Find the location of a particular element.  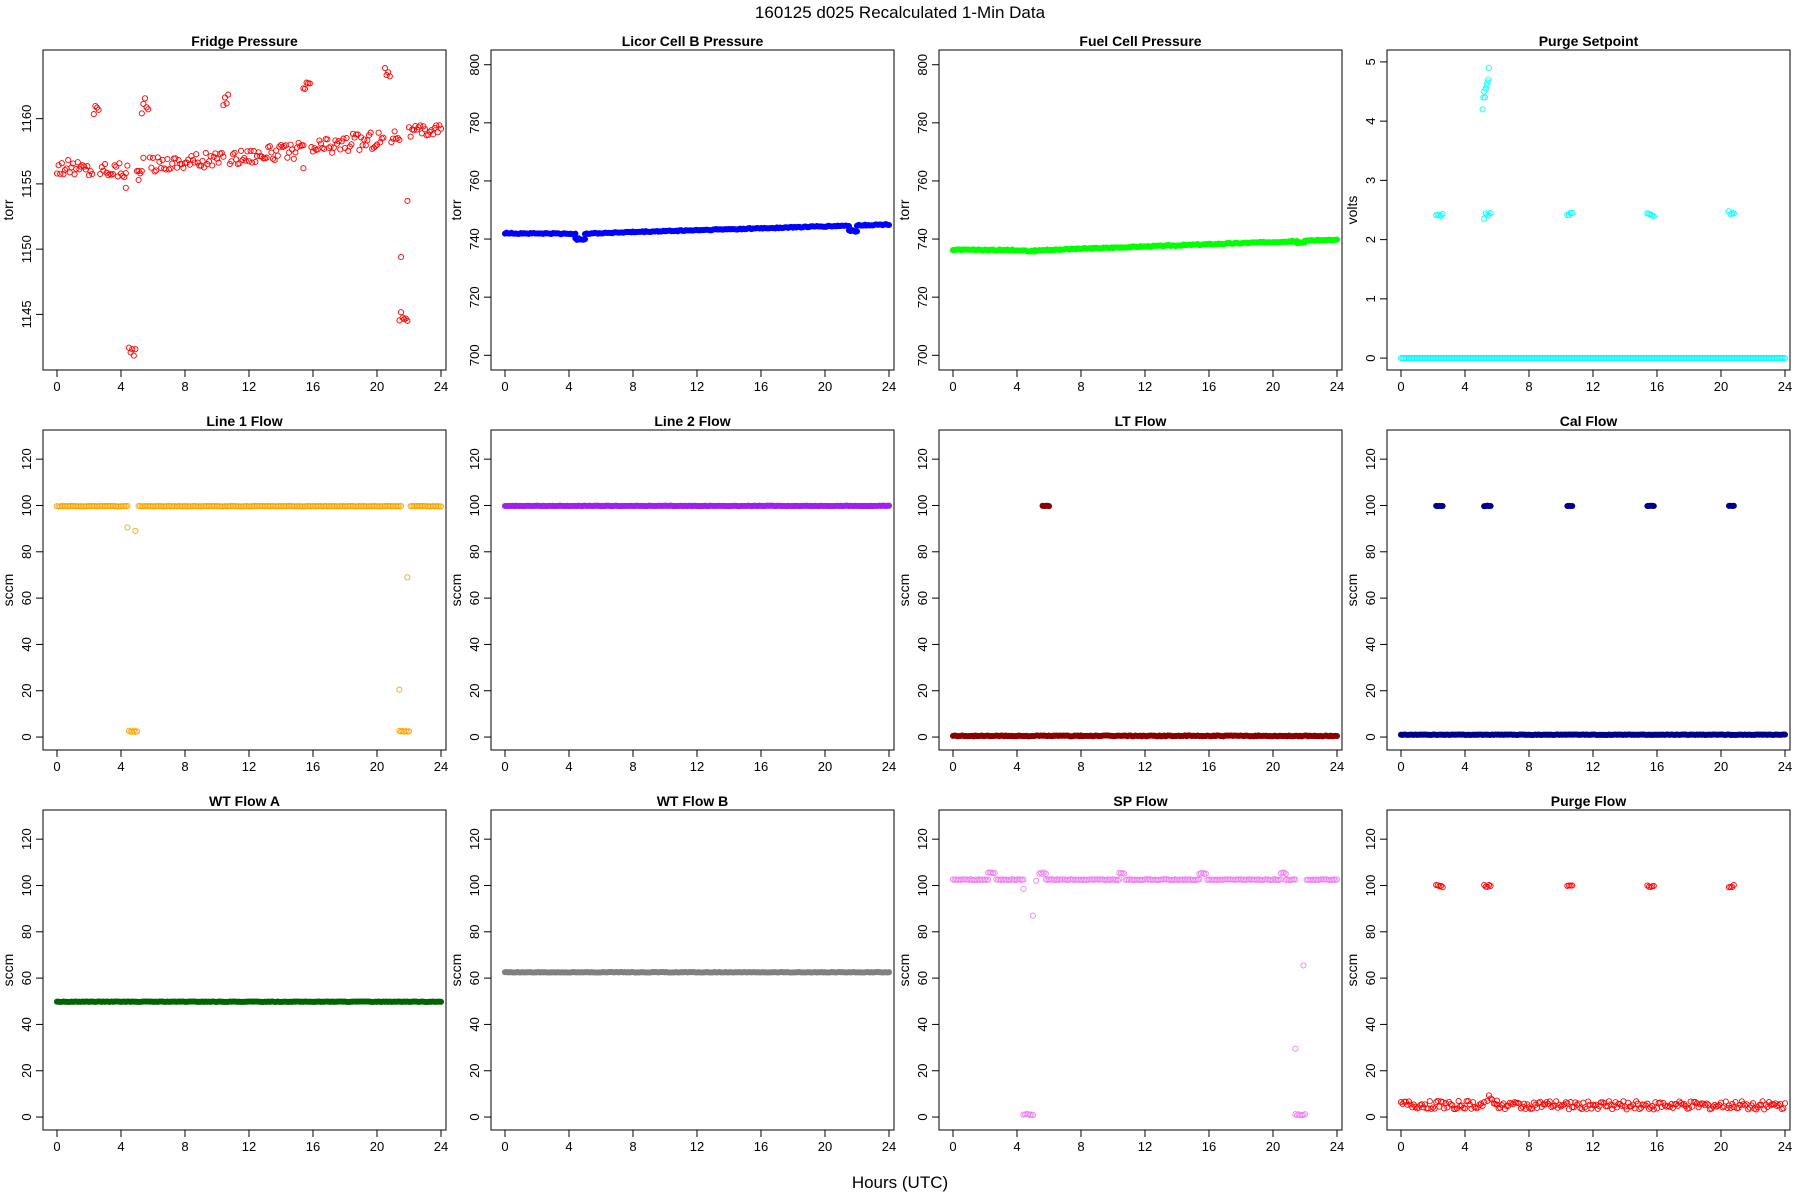

chart-title: Purge Setpoint is located at coordinates (1589, 41).